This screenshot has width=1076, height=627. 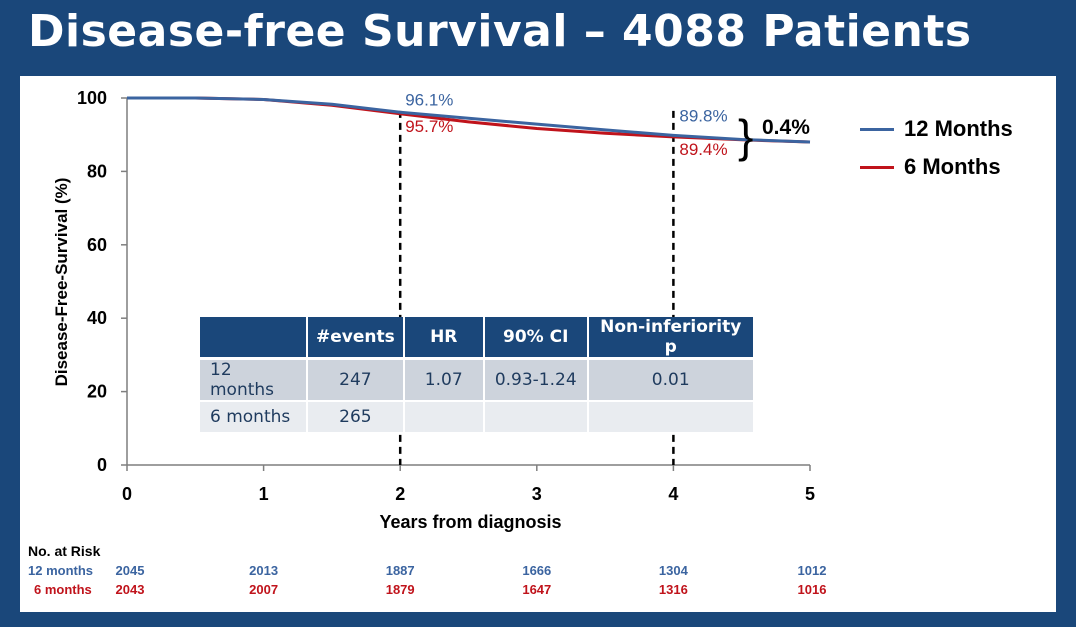 I want to click on table-row: 6 months 265, so click(x=476, y=418).